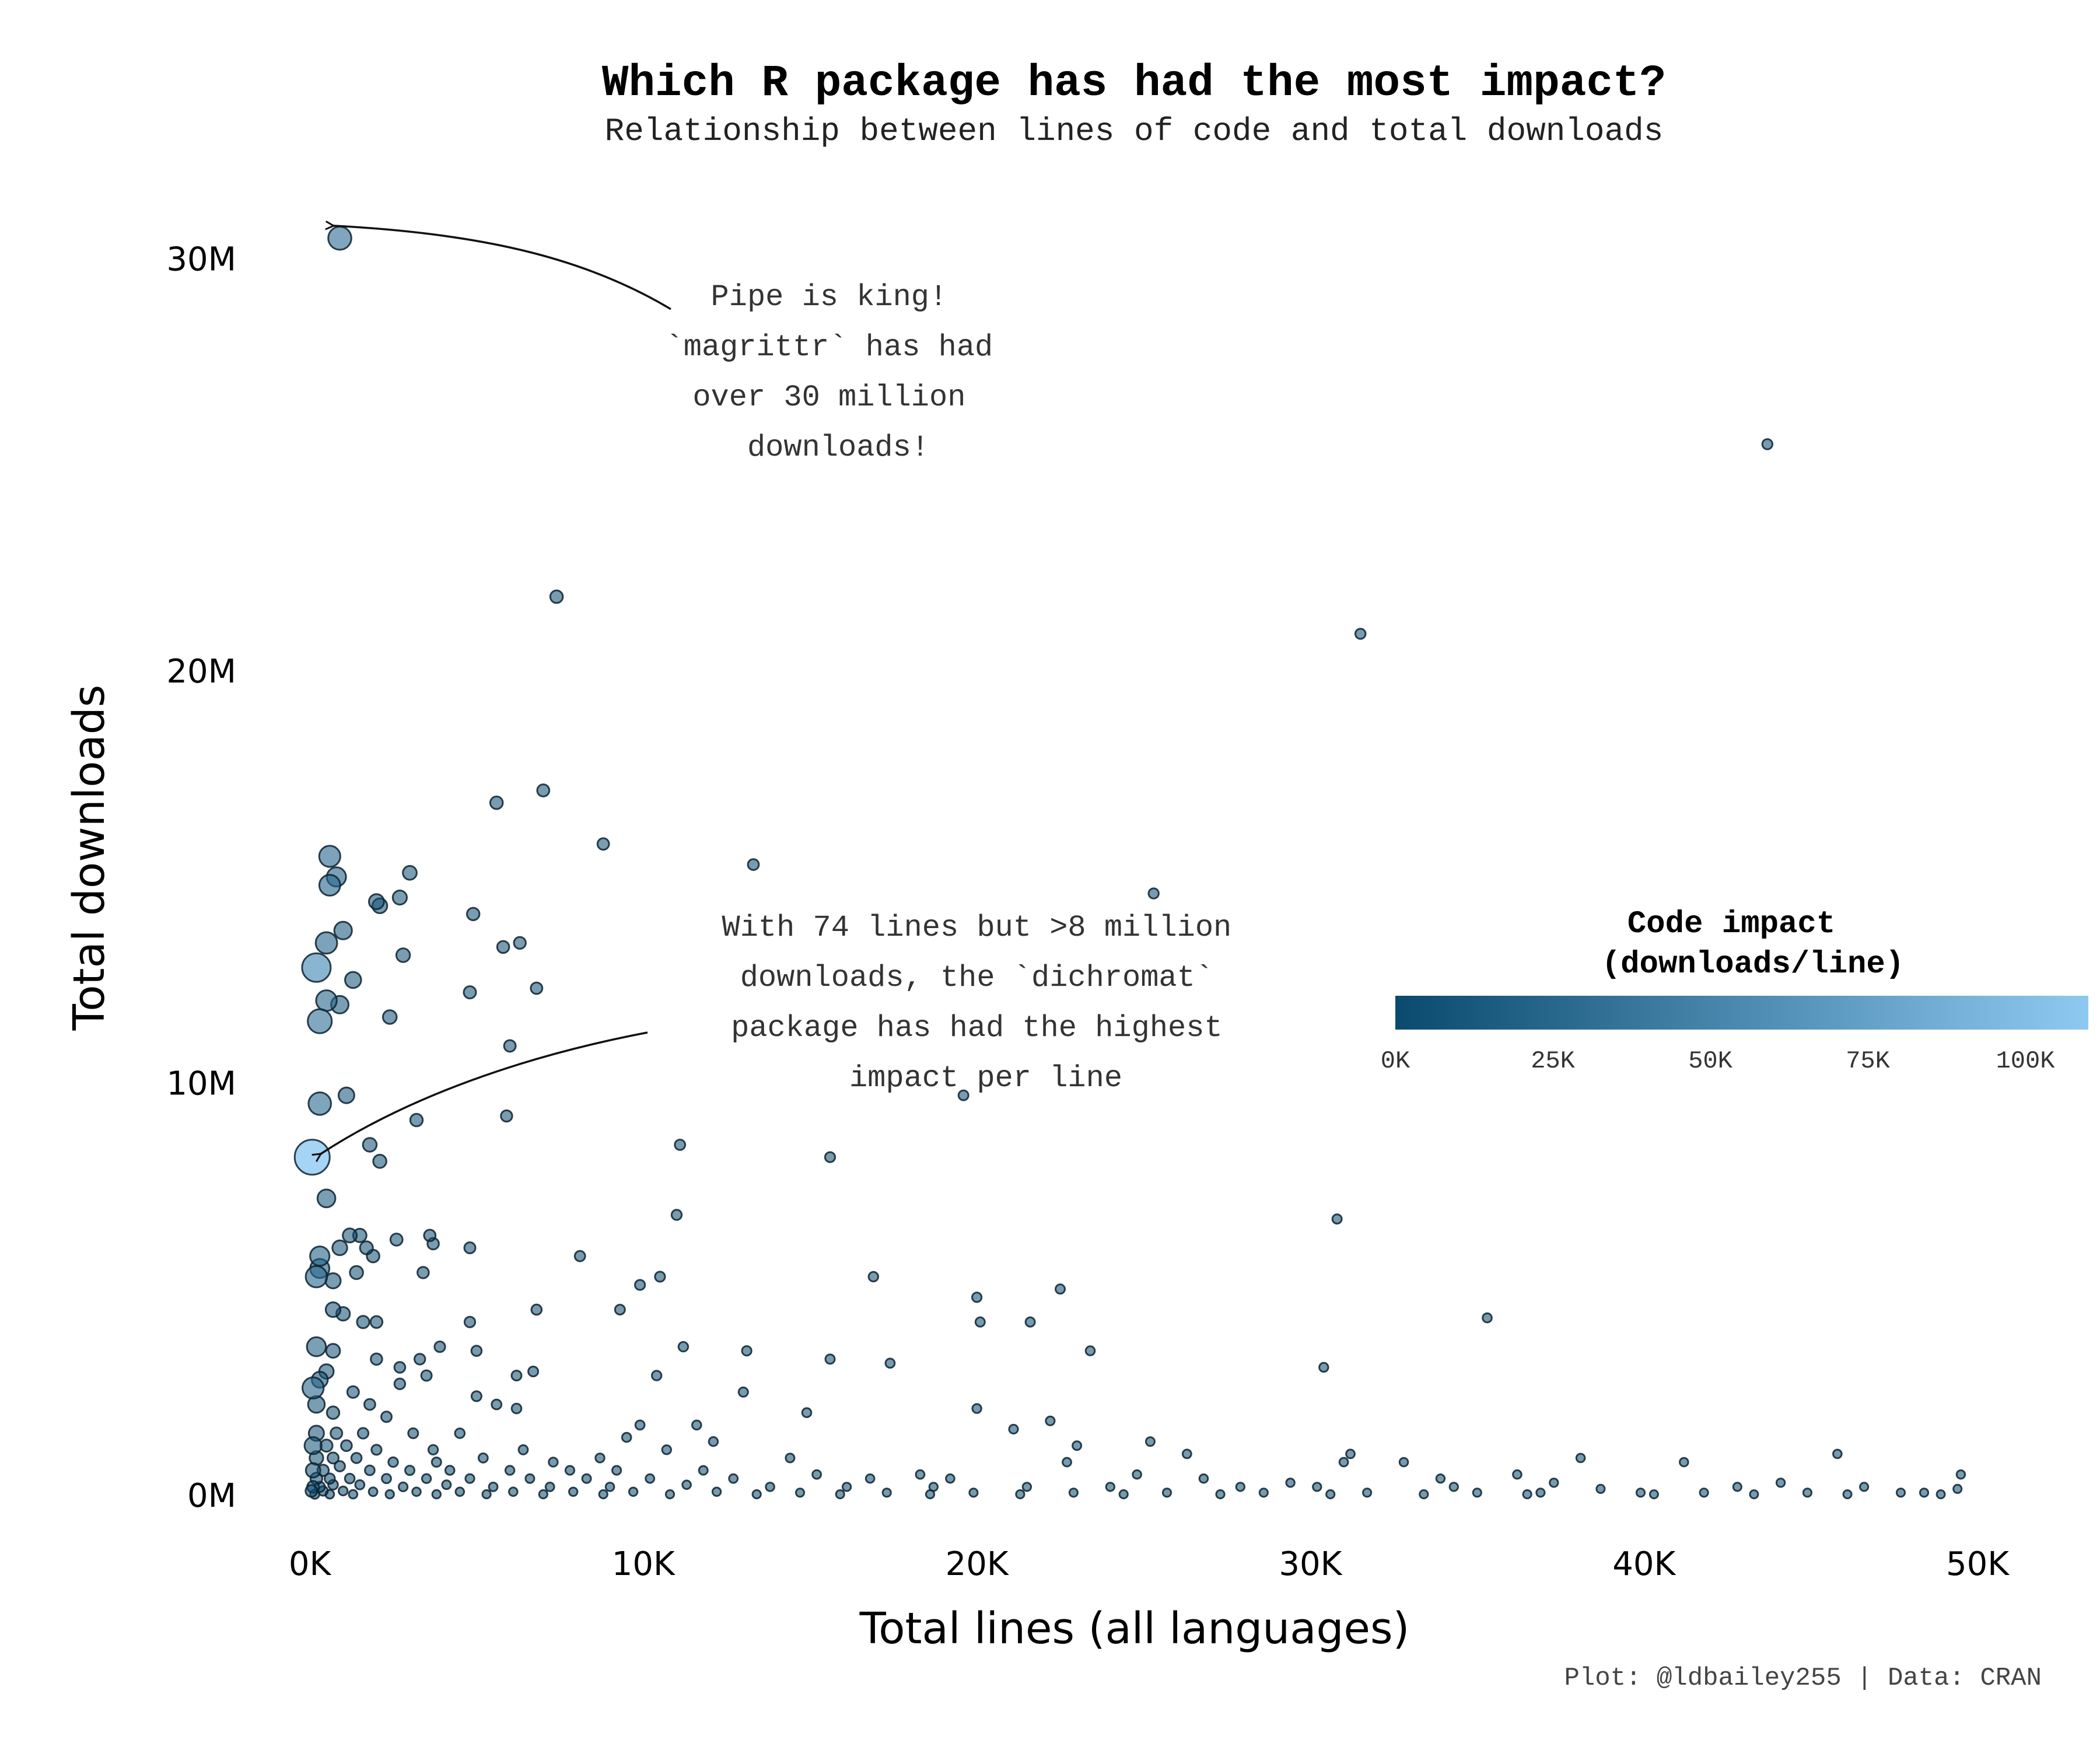 This screenshot has width=2100, height=1750. Describe the element at coordinates (310, 1564) in the screenshot. I see `x-tick-label: 0K` at that location.